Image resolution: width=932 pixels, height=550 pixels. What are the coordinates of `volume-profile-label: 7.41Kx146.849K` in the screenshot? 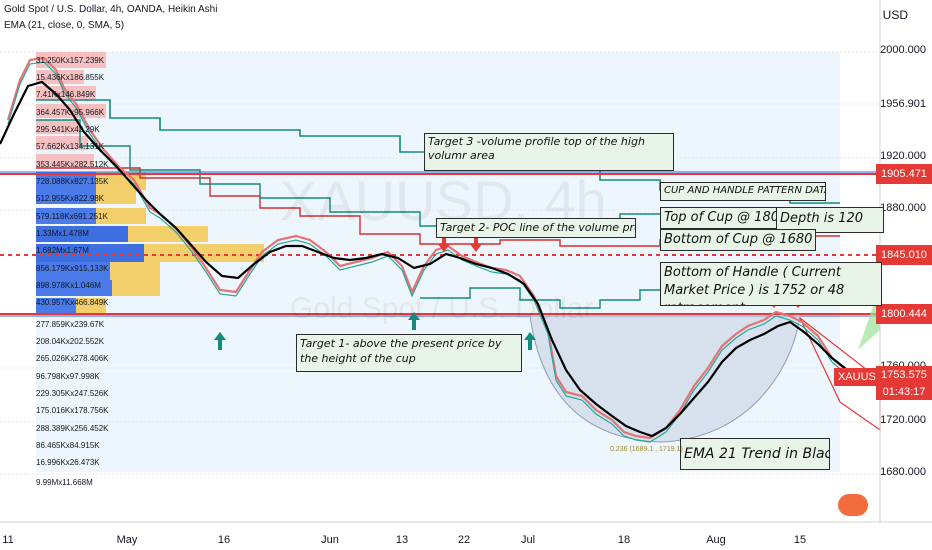 It's located at (66, 94).